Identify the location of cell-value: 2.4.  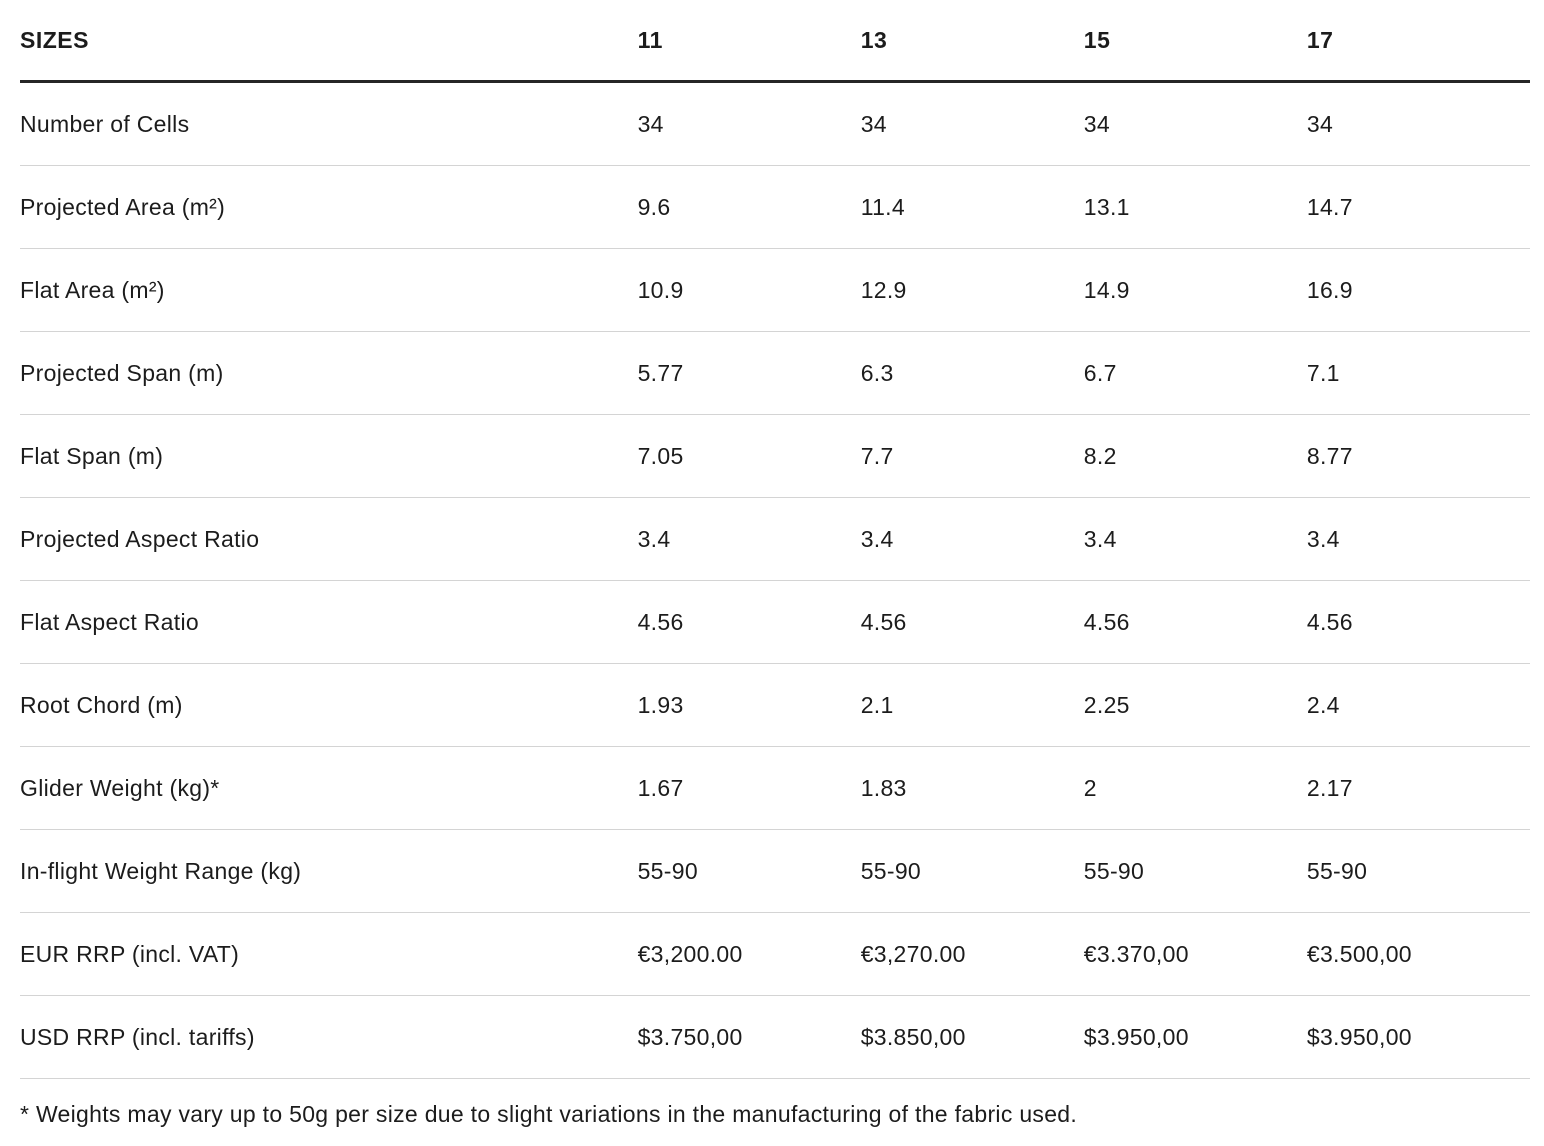
(1418, 705).